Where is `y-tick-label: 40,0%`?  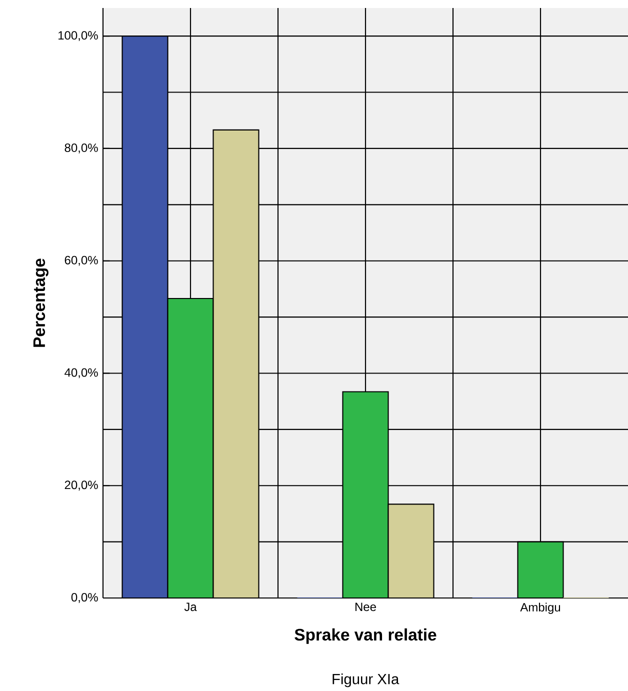
y-tick-label: 40,0% is located at coordinates (81, 373).